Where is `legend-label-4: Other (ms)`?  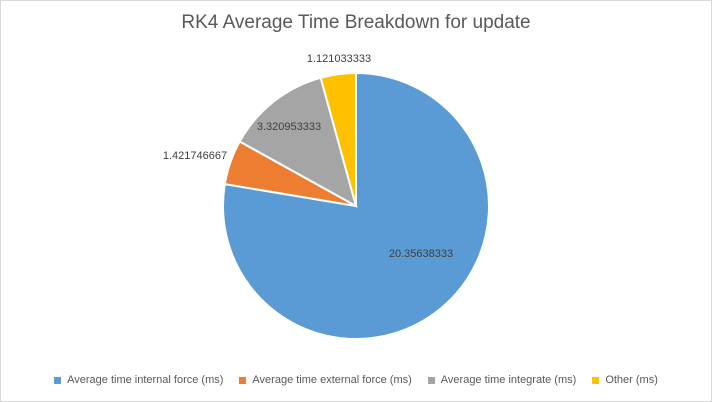
legend-label-4: Other (ms) is located at coordinates (631, 380).